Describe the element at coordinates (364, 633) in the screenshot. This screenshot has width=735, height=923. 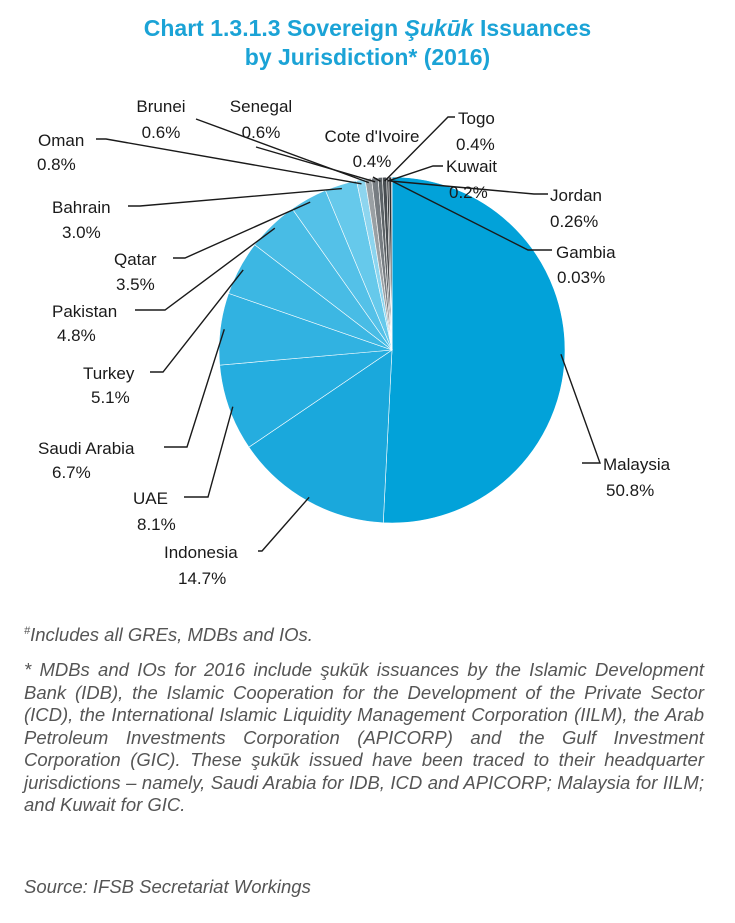
I see `footnote-hash: #Includes all GREs, MDBs and IOs.` at that location.